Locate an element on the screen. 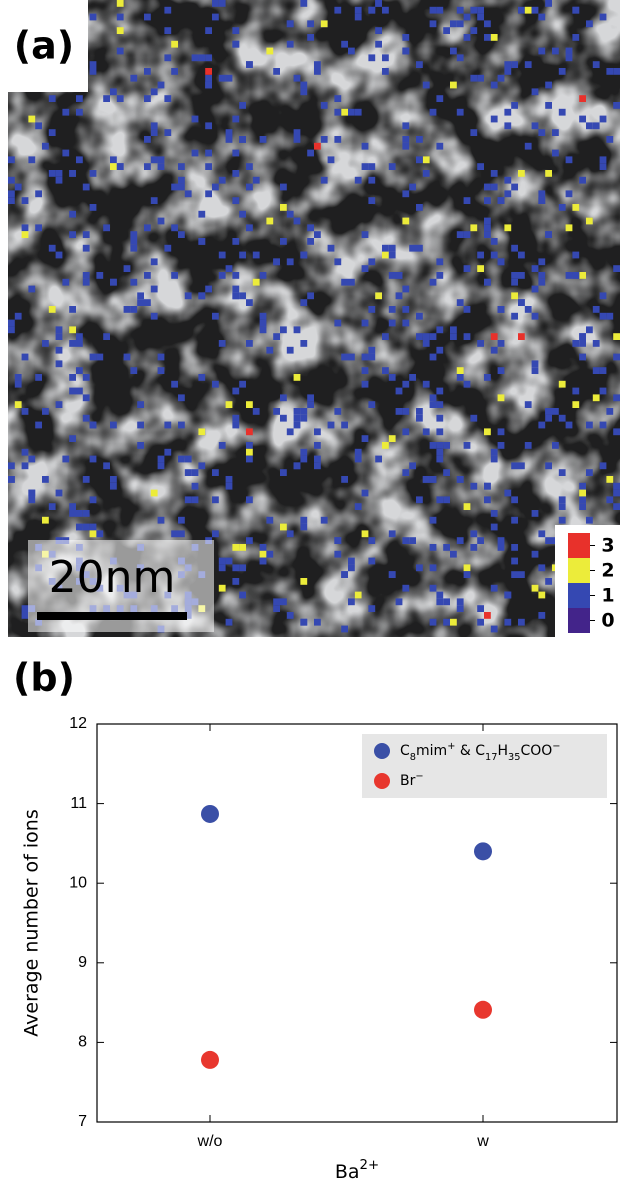  colorbar-swatch is located at coordinates (579, 595).